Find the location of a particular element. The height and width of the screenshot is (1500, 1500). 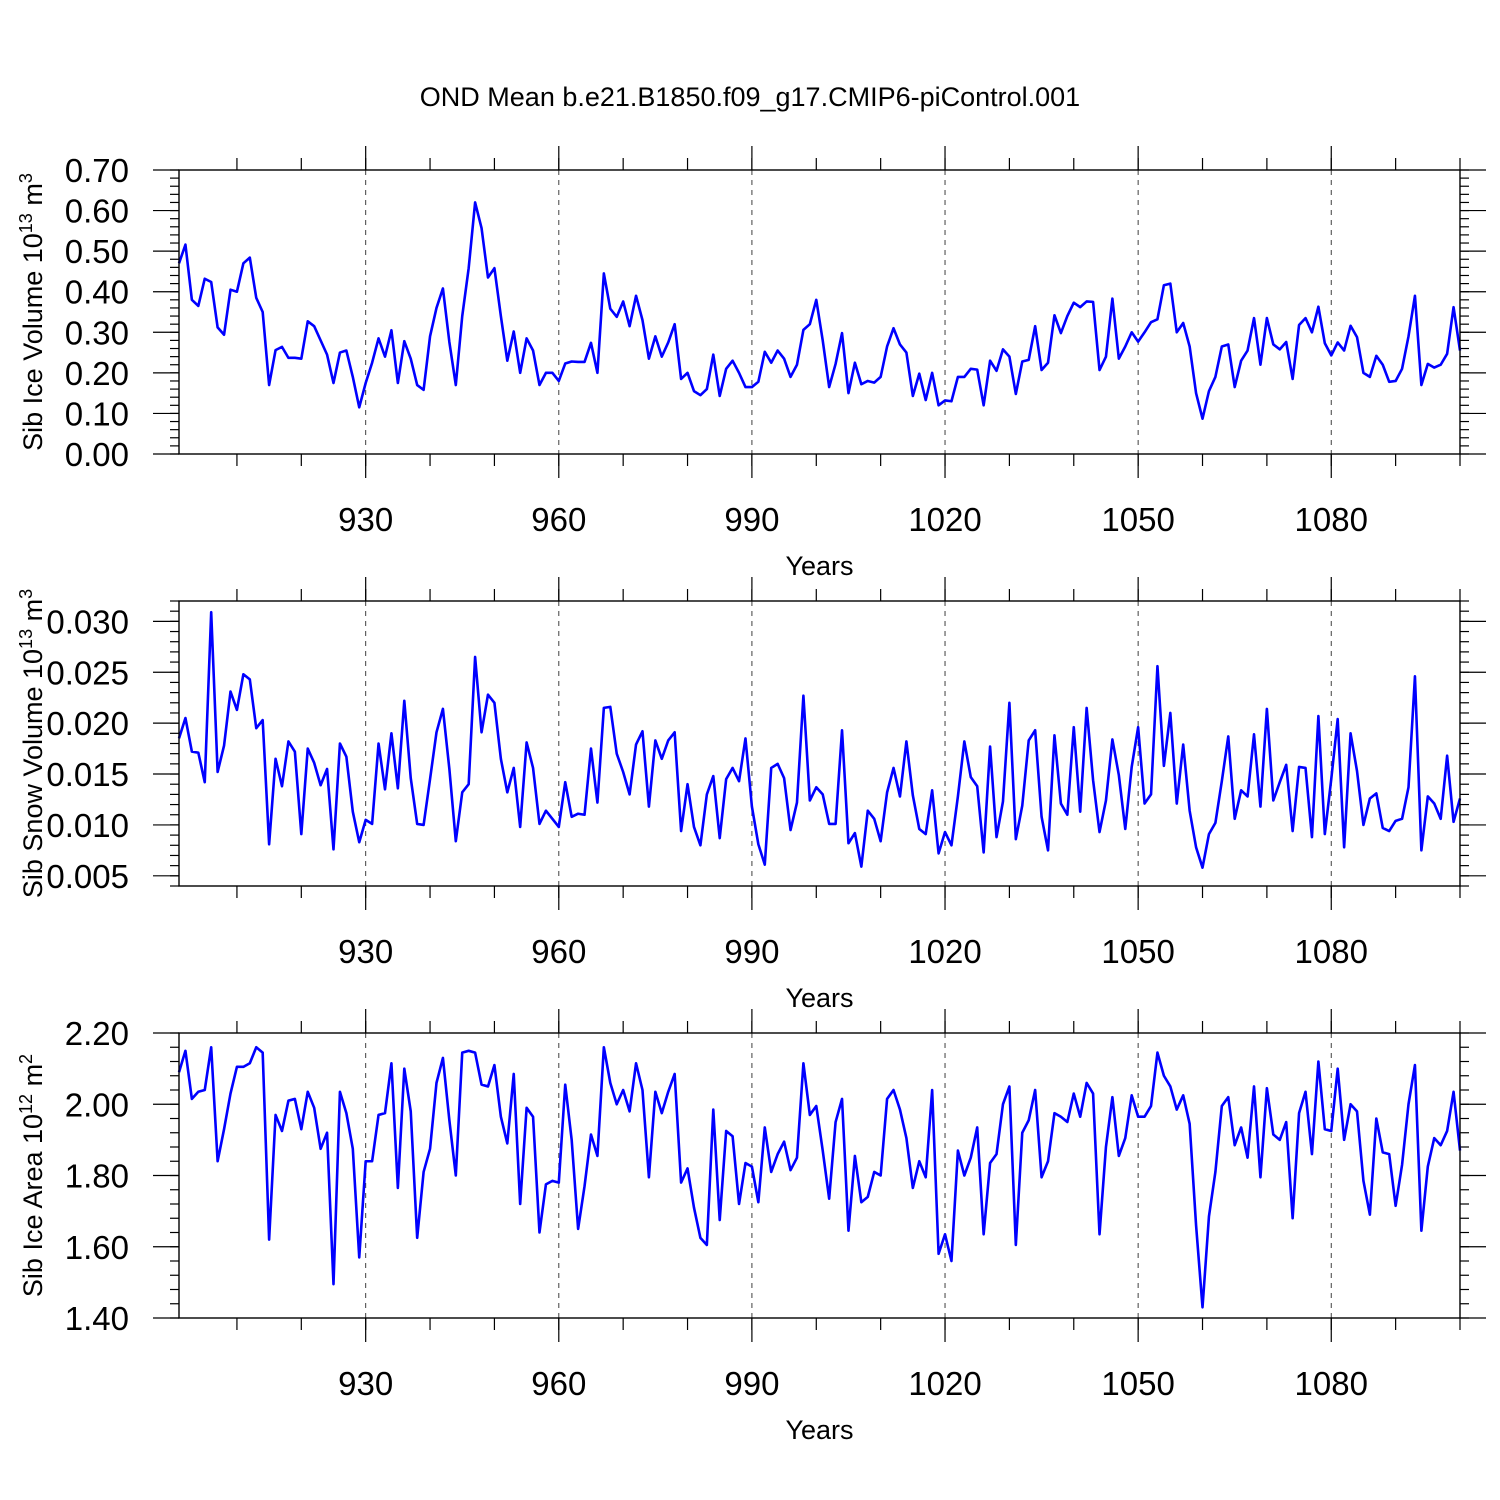

y-tick-label: 0.30 is located at coordinates (97, 332).